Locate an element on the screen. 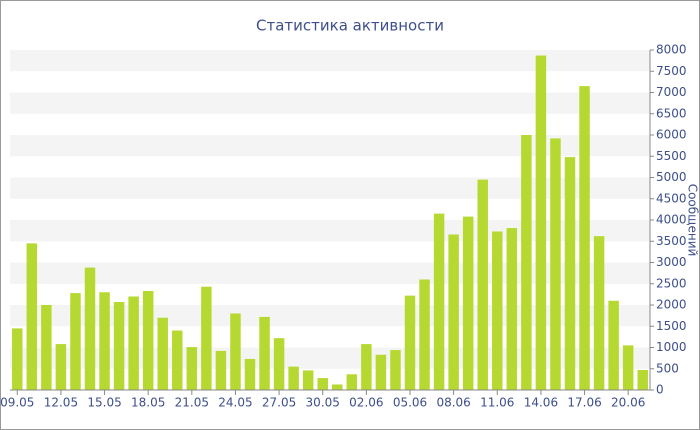 The width and height of the screenshot is (700, 430). y-tick-label: 5000 is located at coordinates (671, 177).